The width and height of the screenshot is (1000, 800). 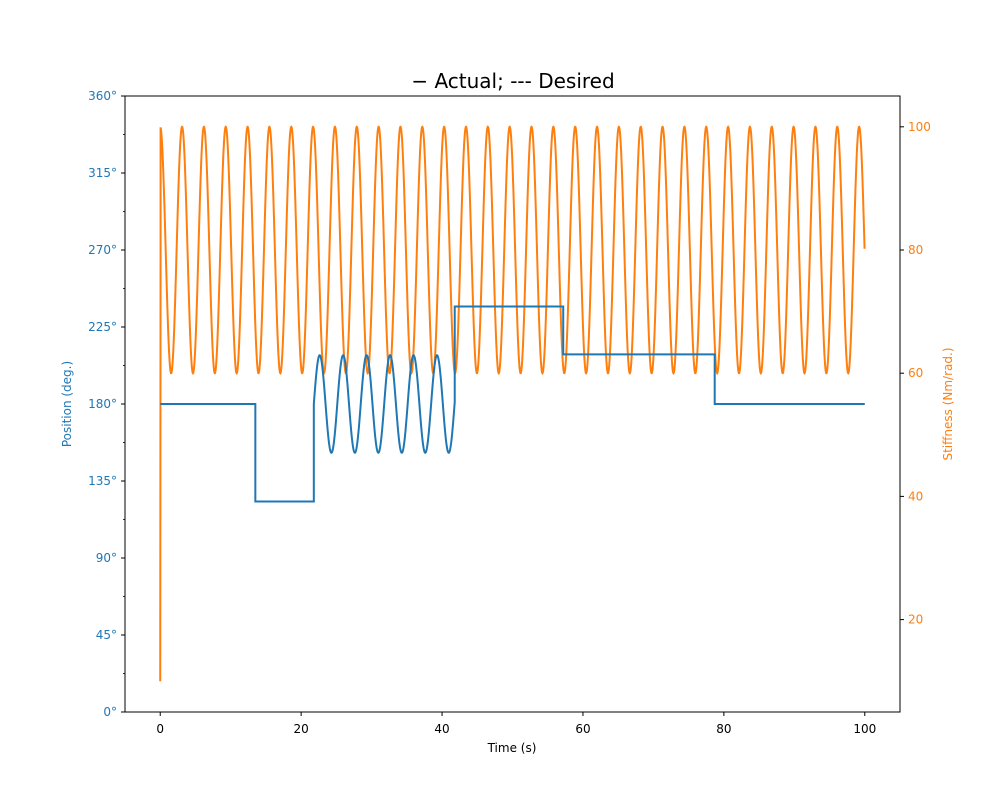 I want to click on y-left-axis-ticks: 0° 45° 90° 135° 180° 225° 270° 315° 360°, so click(x=106, y=404).